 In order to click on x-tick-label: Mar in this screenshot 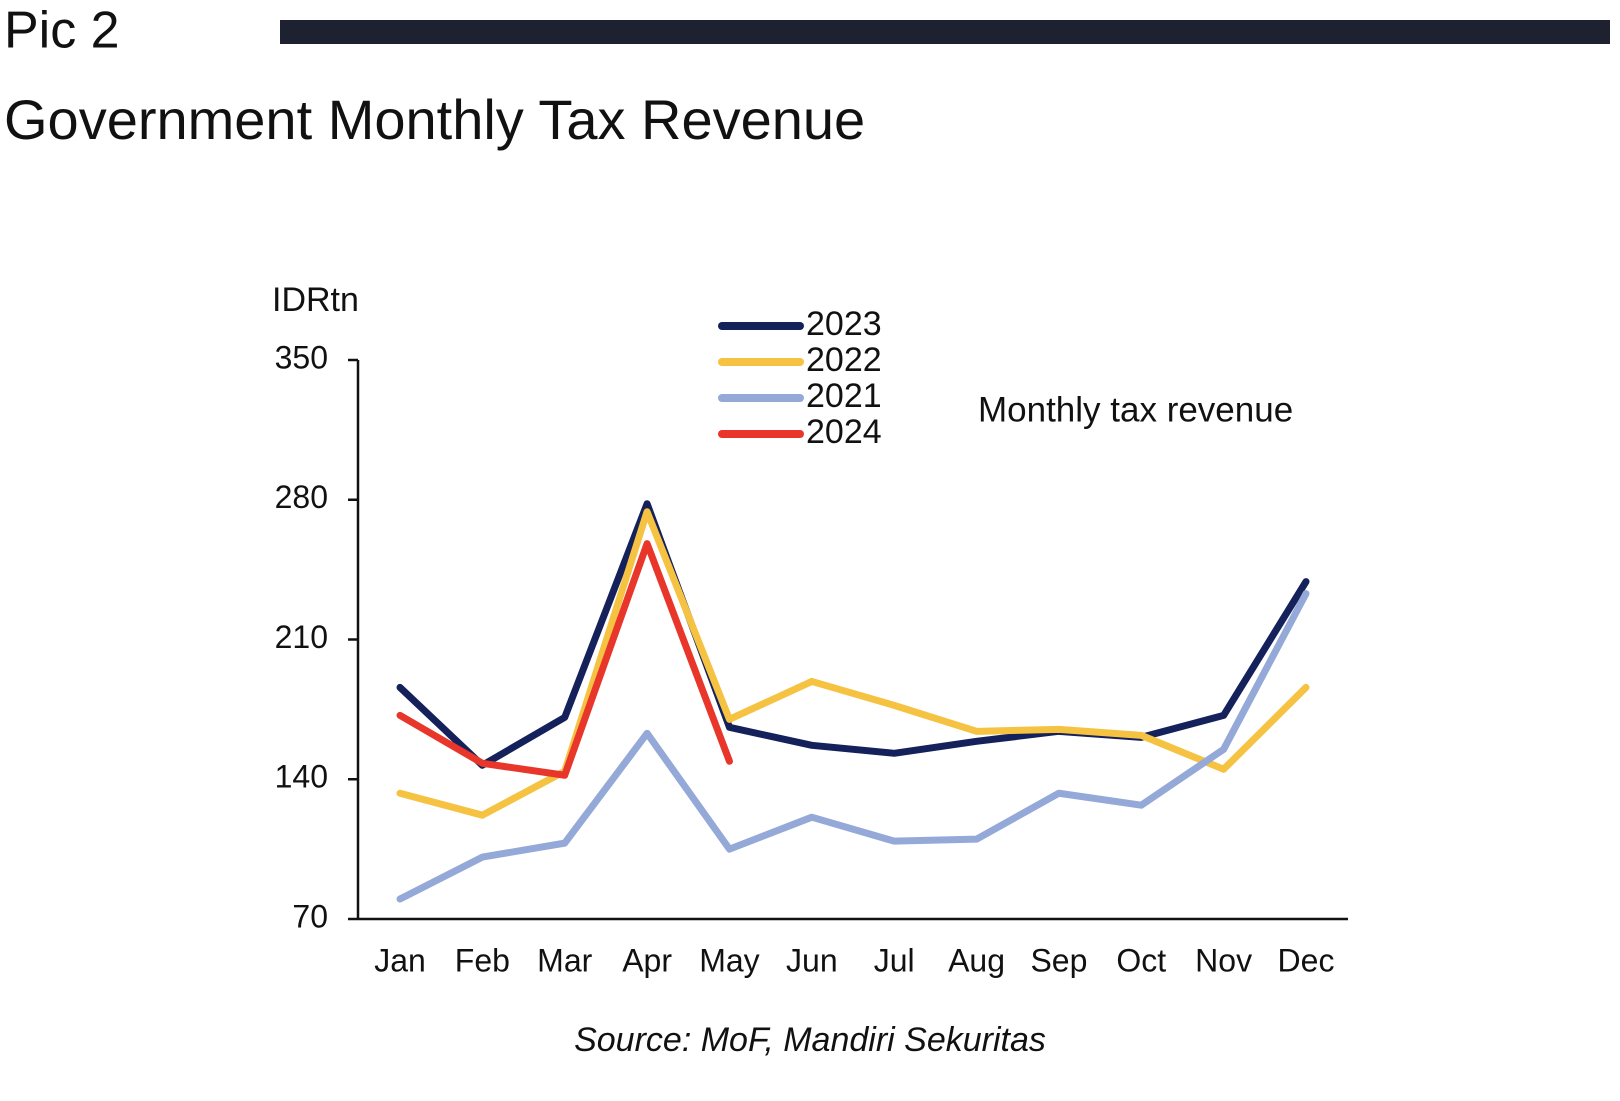, I will do `click(564, 960)`.